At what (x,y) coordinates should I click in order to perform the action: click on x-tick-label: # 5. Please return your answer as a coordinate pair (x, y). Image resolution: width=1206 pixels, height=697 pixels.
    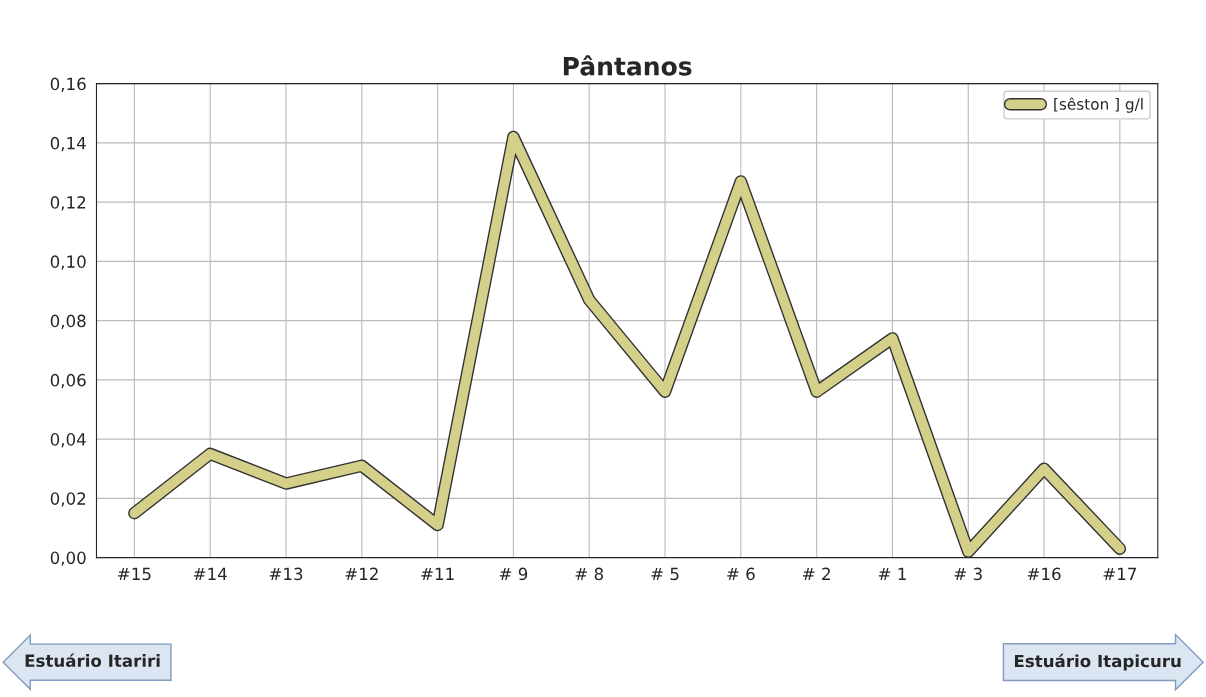
    Looking at the image, I should click on (665, 574).